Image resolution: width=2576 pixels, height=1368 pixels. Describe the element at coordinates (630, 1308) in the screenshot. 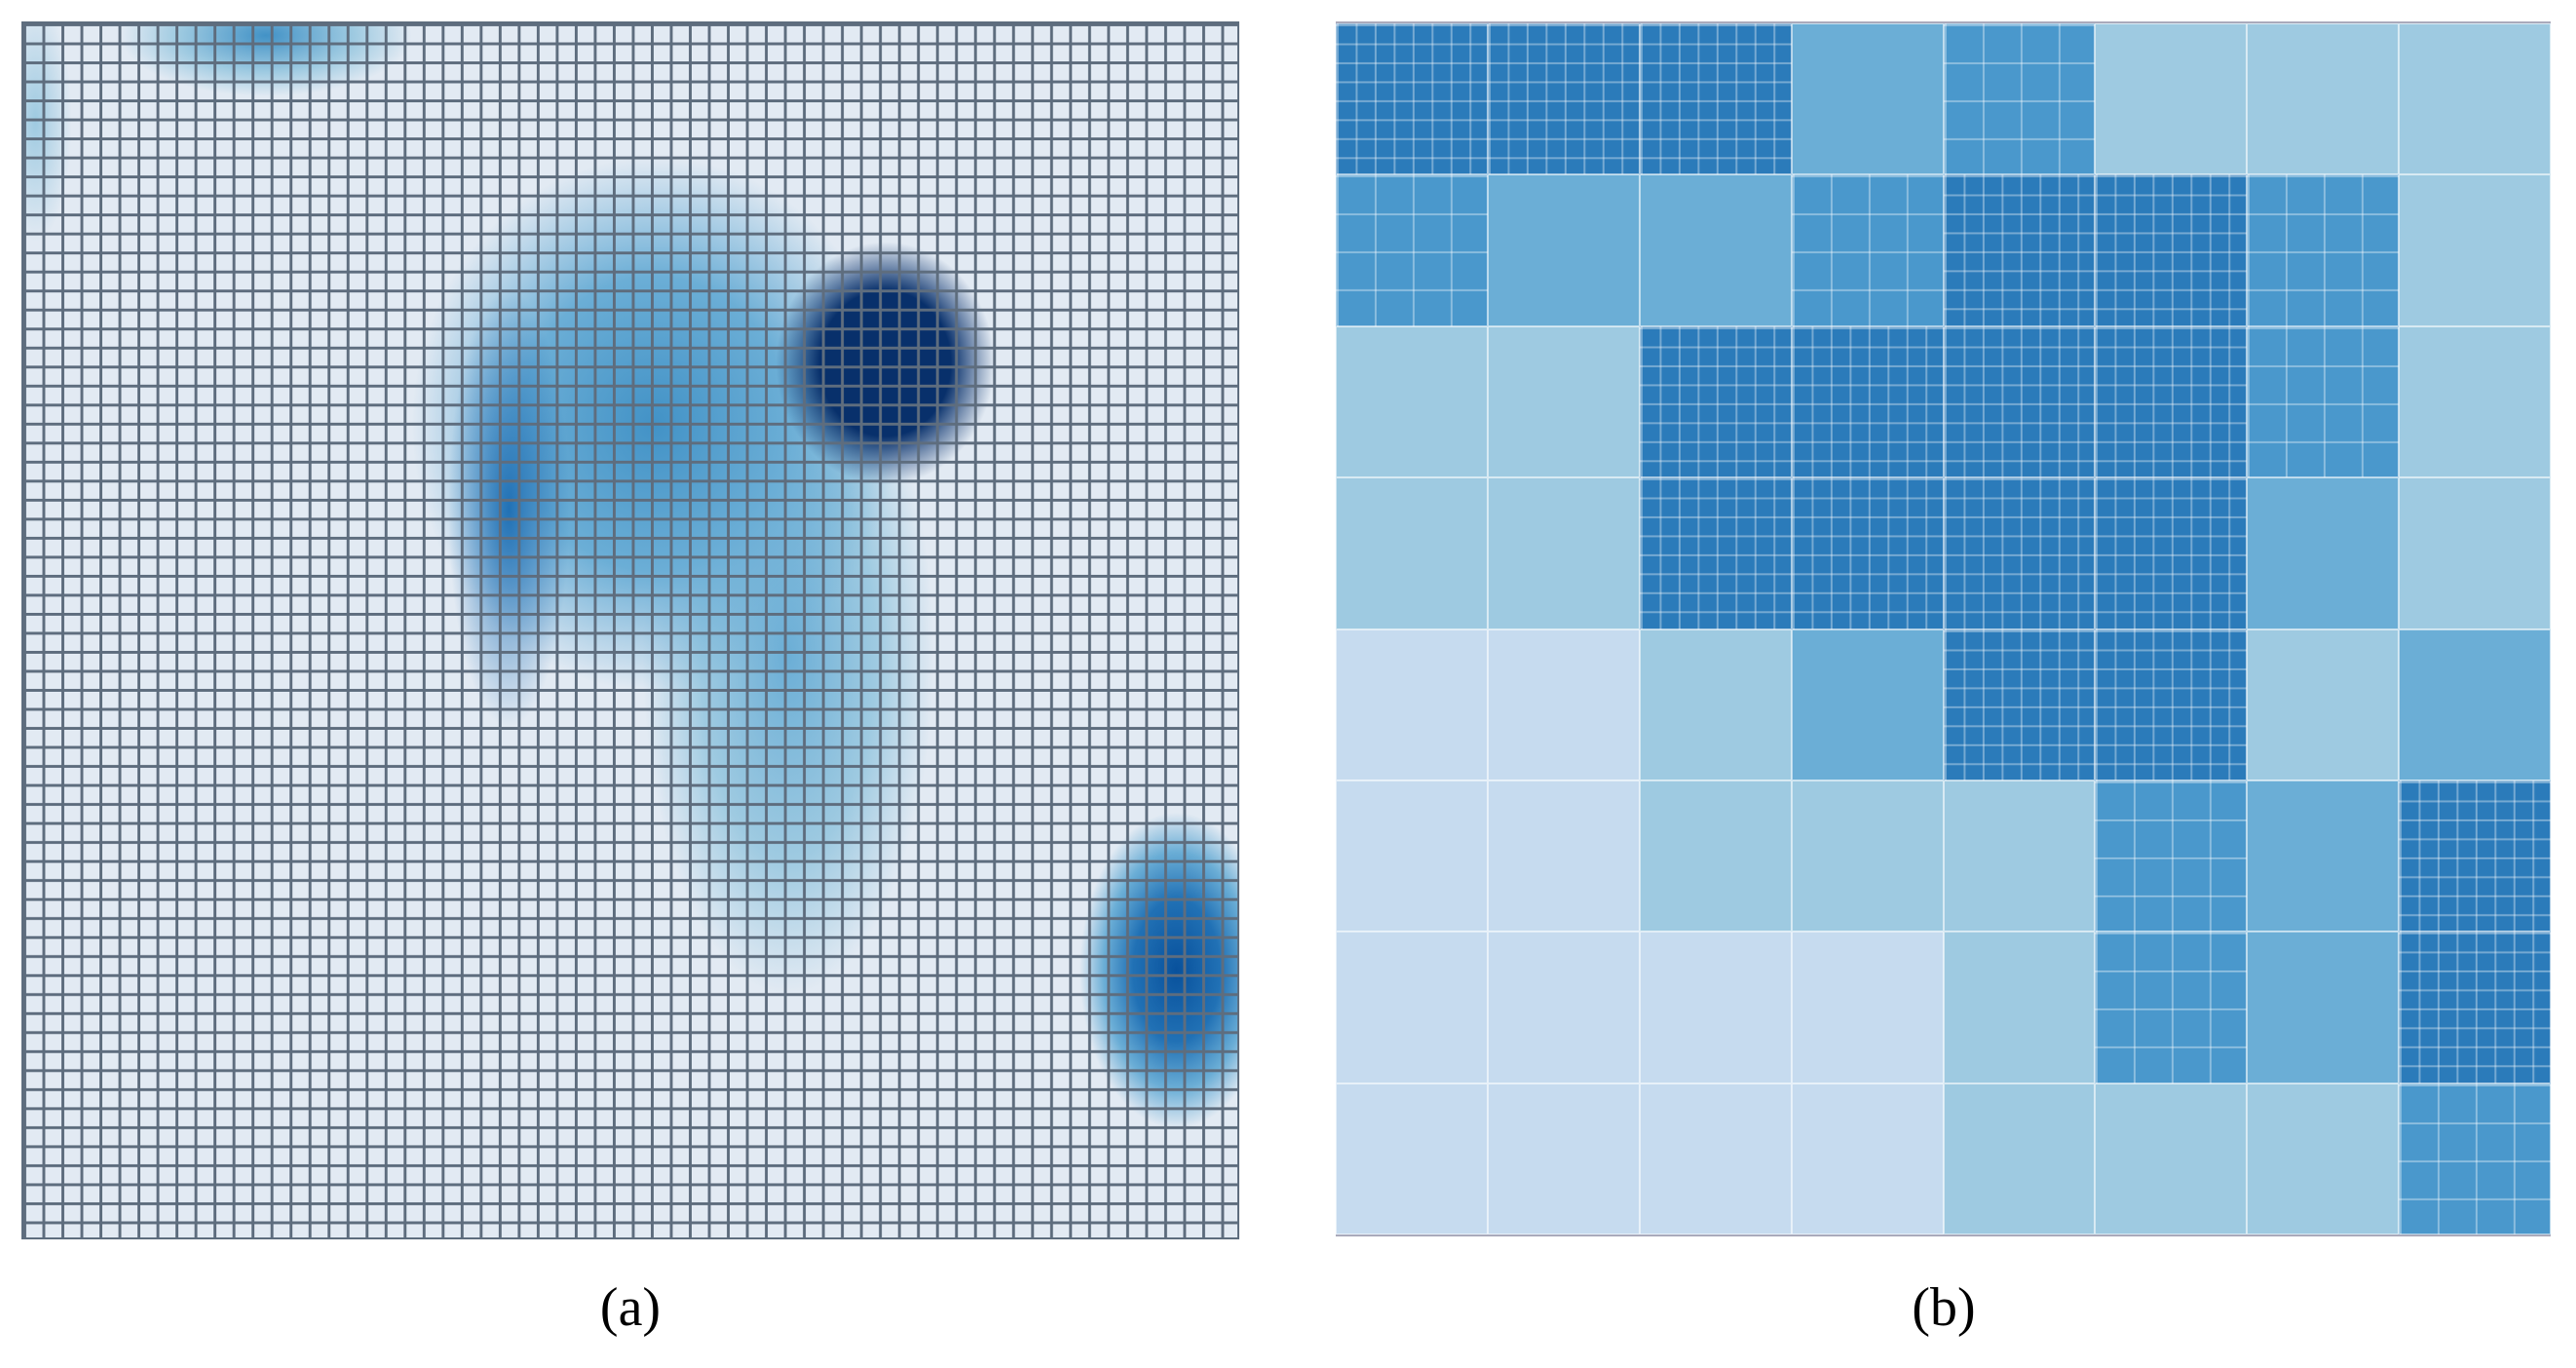

I see `panel-label: (a)` at that location.